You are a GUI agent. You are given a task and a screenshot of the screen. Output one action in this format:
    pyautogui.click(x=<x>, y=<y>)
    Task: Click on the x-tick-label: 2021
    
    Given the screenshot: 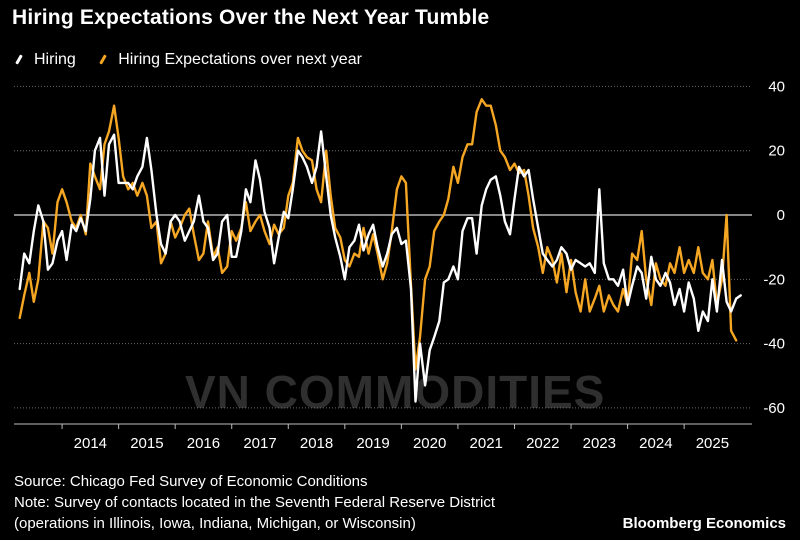 What is the action you would take?
    pyautogui.click(x=486, y=443)
    